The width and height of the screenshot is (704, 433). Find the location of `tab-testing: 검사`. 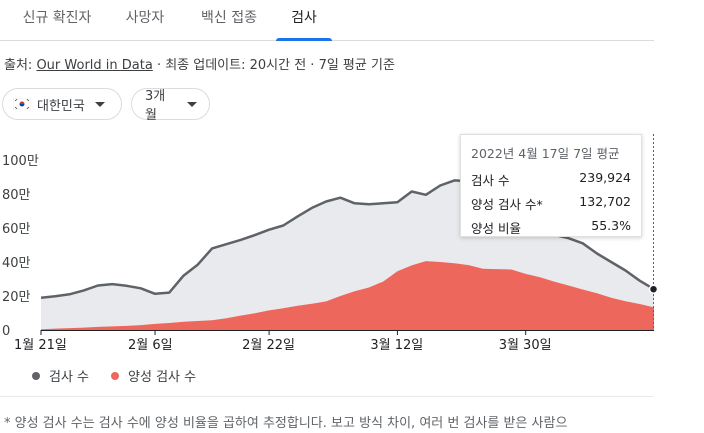

tab-testing: 검사 is located at coordinates (304, 20).